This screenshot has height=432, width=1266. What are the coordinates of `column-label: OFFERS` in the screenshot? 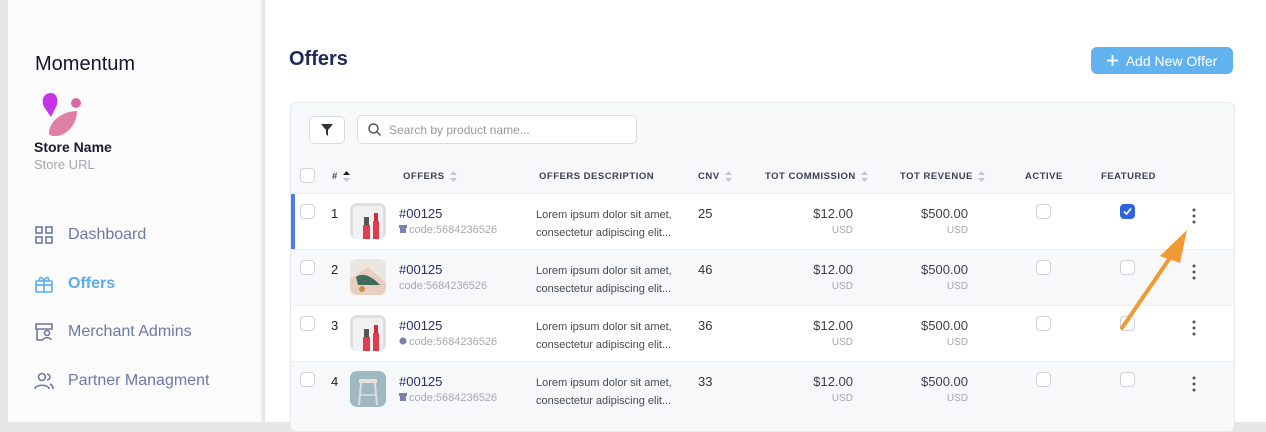 It's located at (424, 176).